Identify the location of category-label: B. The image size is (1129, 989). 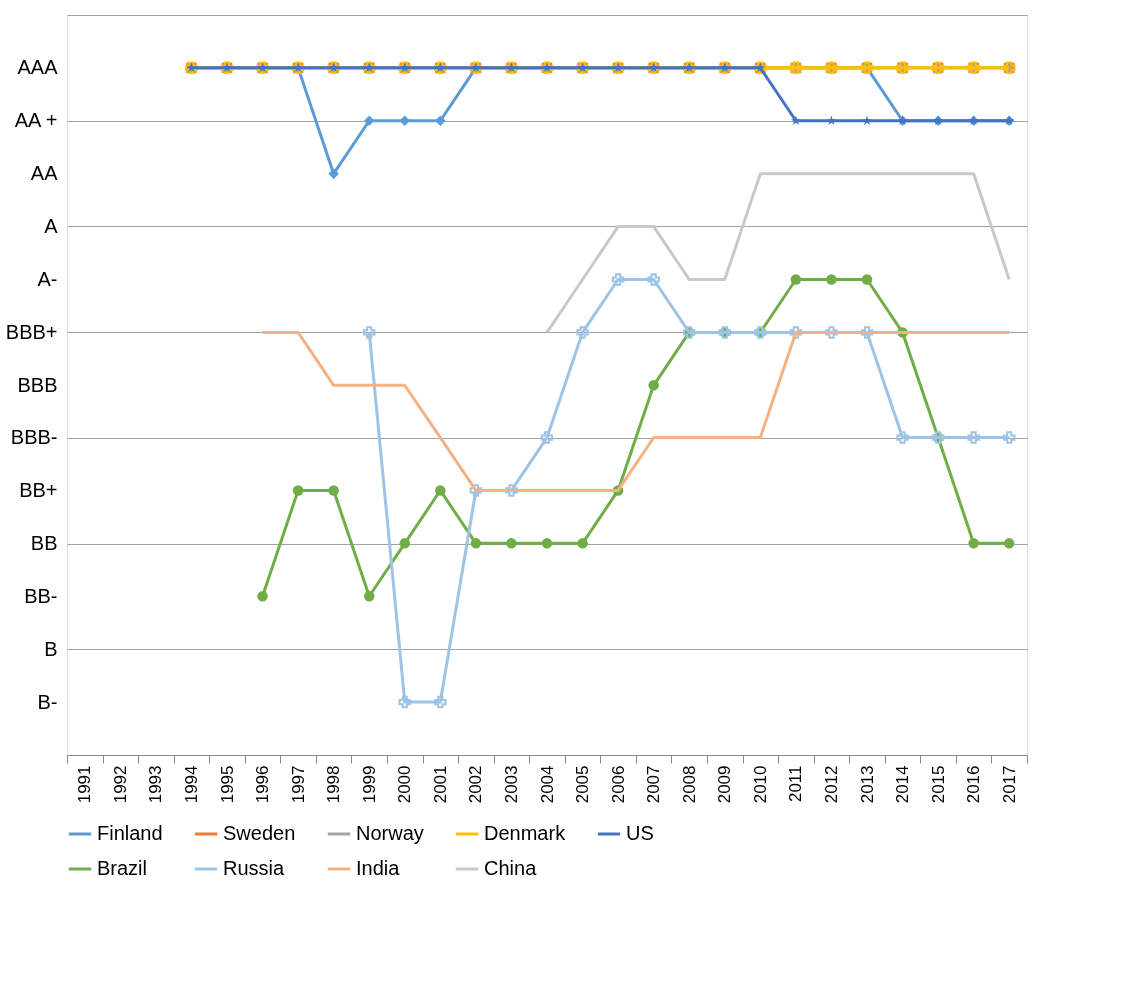
(51, 648).